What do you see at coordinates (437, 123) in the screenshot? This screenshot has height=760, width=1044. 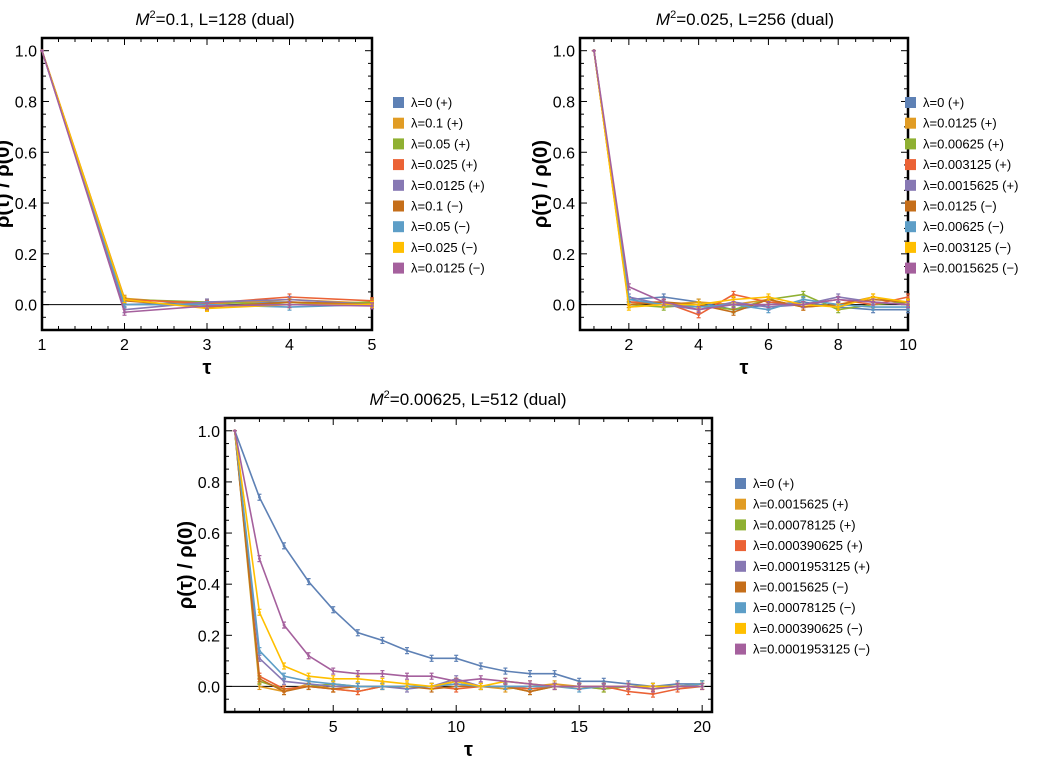 I see `legend-label: λ=0.1 (+)` at bounding box center [437, 123].